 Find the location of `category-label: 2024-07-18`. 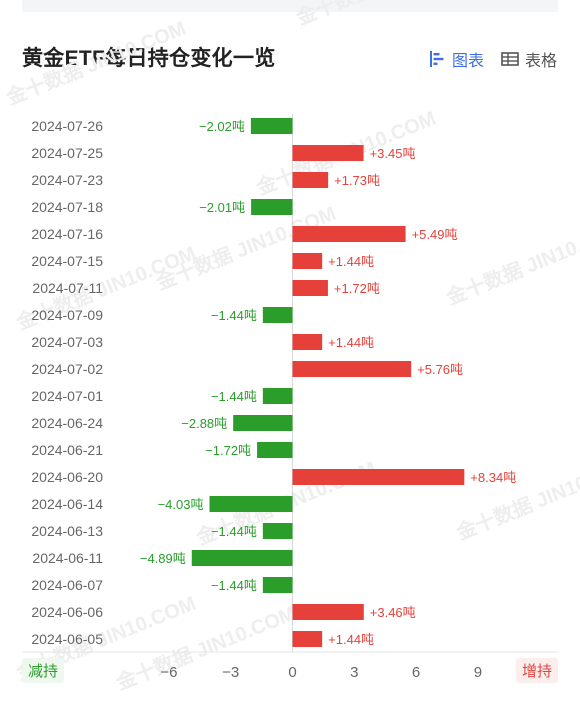

category-label: 2024-07-18 is located at coordinates (67, 207).